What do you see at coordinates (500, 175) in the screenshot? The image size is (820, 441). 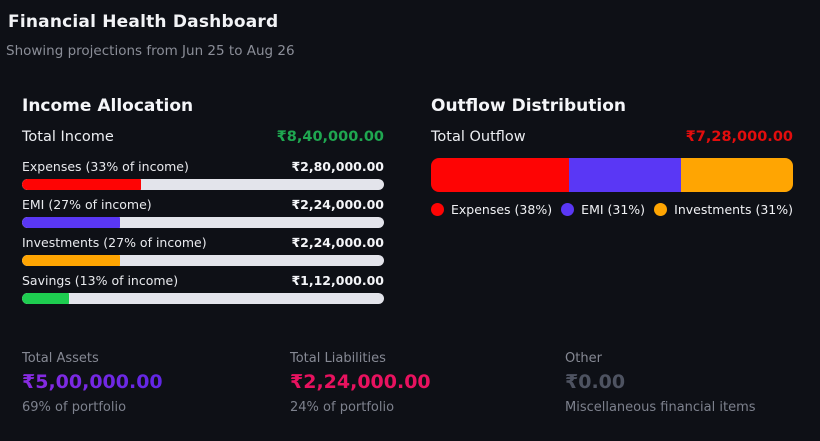 I see `expenses-segment` at bounding box center [500, 175].